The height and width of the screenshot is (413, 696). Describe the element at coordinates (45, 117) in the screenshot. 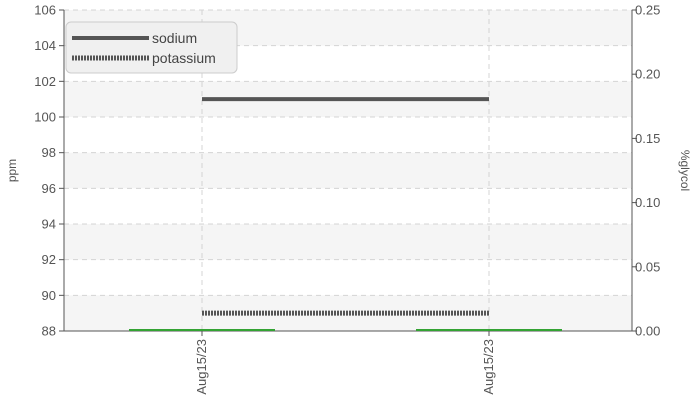

I see `y-tick-label-left: 100` at that location.